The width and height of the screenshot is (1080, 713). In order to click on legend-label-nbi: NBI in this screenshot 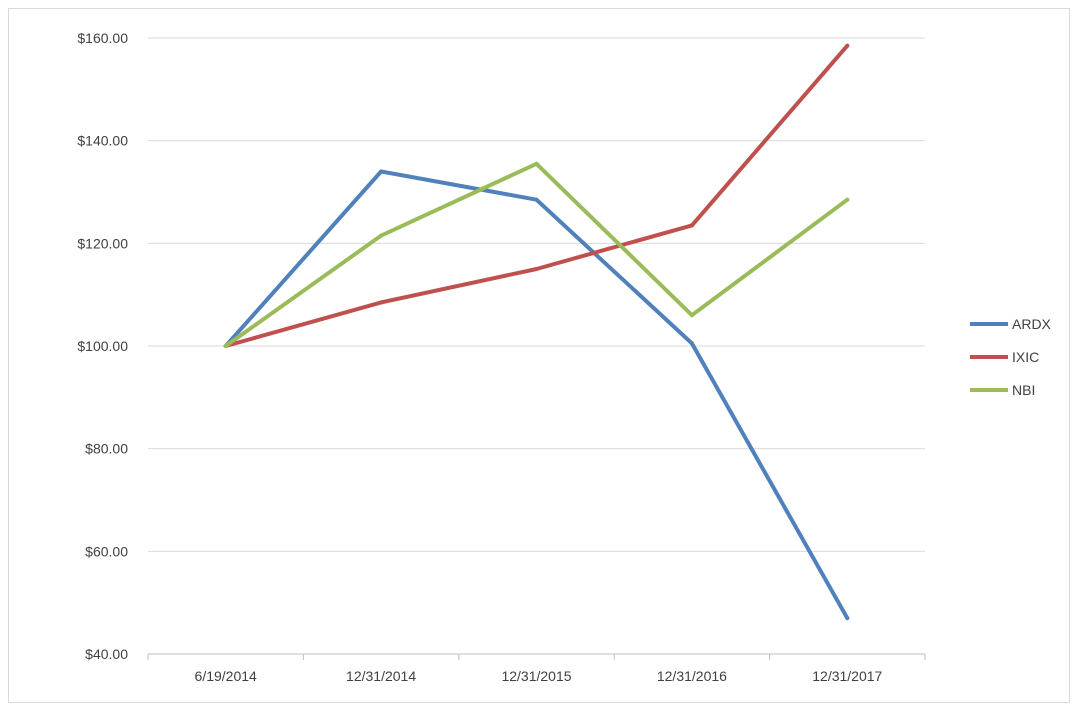, I will do `click(1023, 390)`.